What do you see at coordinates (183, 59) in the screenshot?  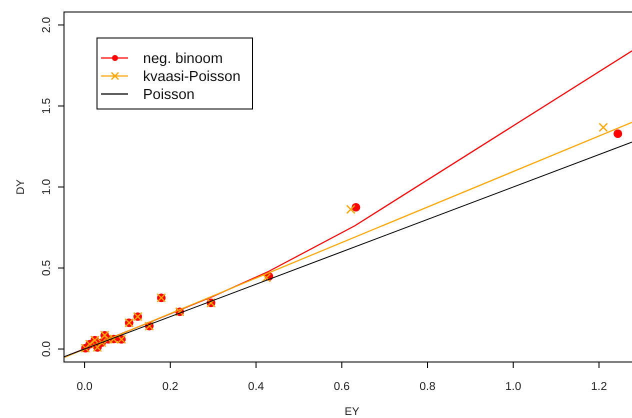 I see `legend-label: neg. binoom` at bounding box center [183, 59].